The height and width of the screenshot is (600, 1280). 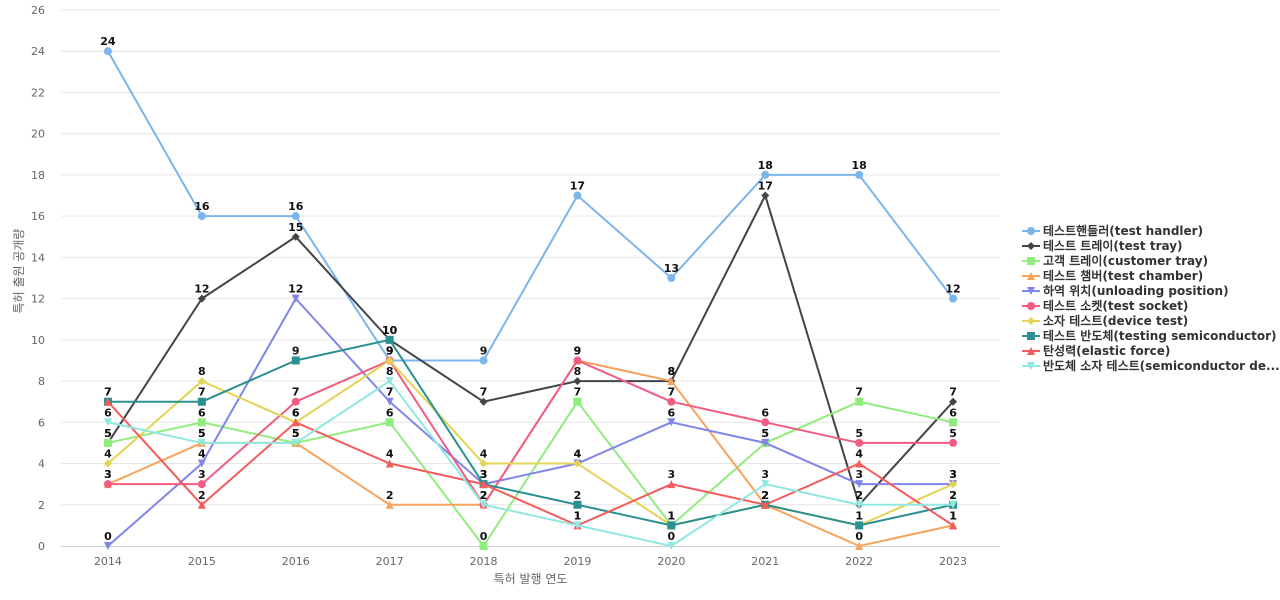 I want to click on x-tick-label: 2021, so click(x=765, y=561).